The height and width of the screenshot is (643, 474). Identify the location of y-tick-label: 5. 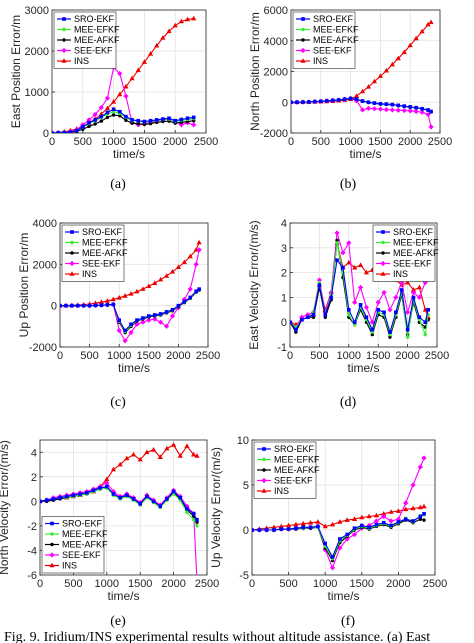
(246, 486).